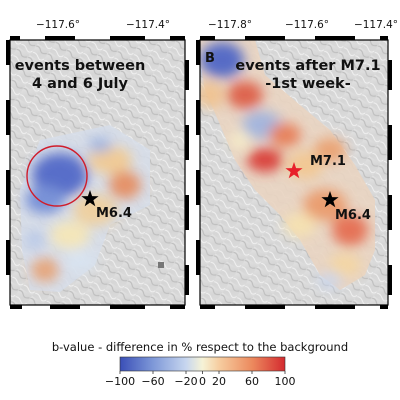 The height and width of the screenshot is (400, 400). Describe the element at coordinates (307, 25) in the screenshot. I see `panel-b-lon-tick-2: −117.6°` at that location.